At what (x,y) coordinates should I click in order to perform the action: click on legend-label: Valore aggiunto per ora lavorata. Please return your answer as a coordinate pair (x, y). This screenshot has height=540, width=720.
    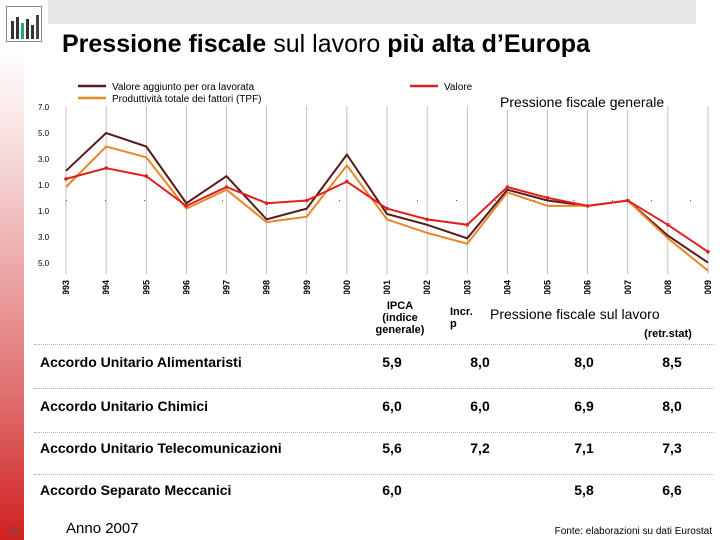
    Looking at the image, I should click on (183, 87).